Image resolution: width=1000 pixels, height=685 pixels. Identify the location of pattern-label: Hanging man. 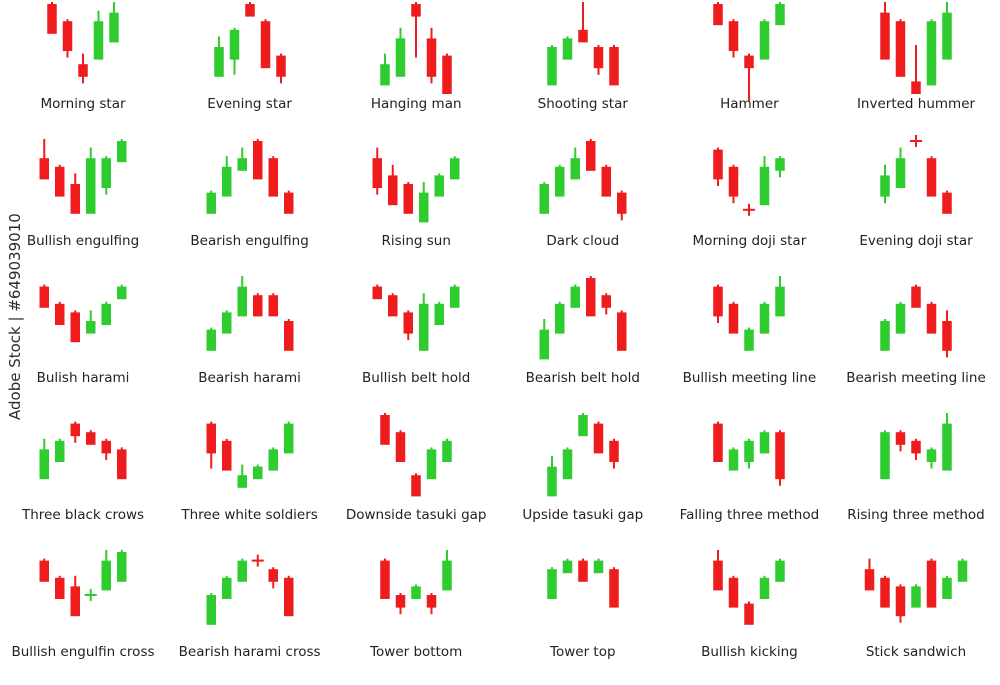
(416, 104).